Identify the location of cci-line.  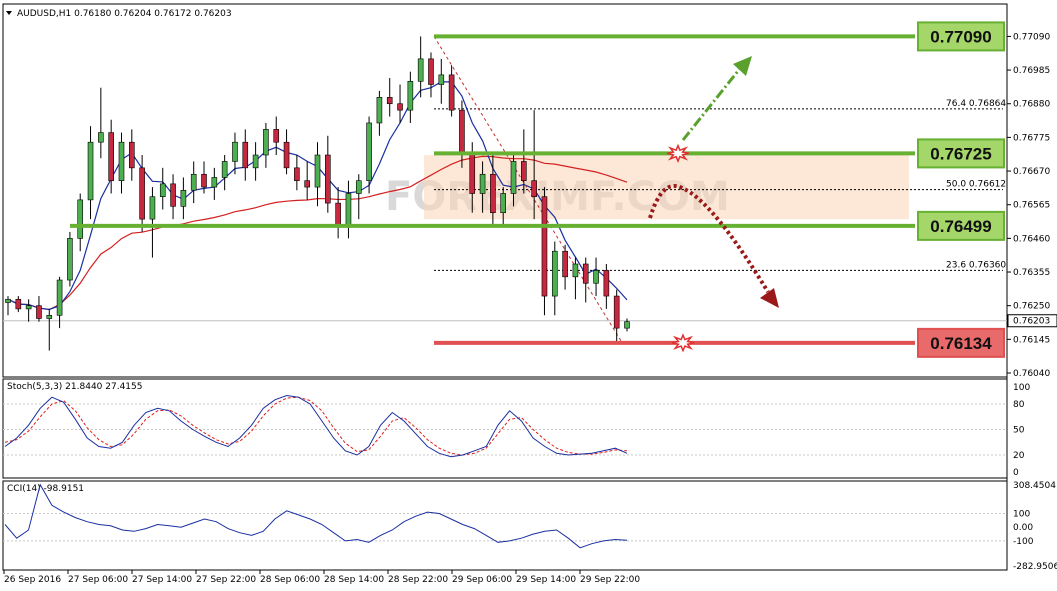
(316, 516).